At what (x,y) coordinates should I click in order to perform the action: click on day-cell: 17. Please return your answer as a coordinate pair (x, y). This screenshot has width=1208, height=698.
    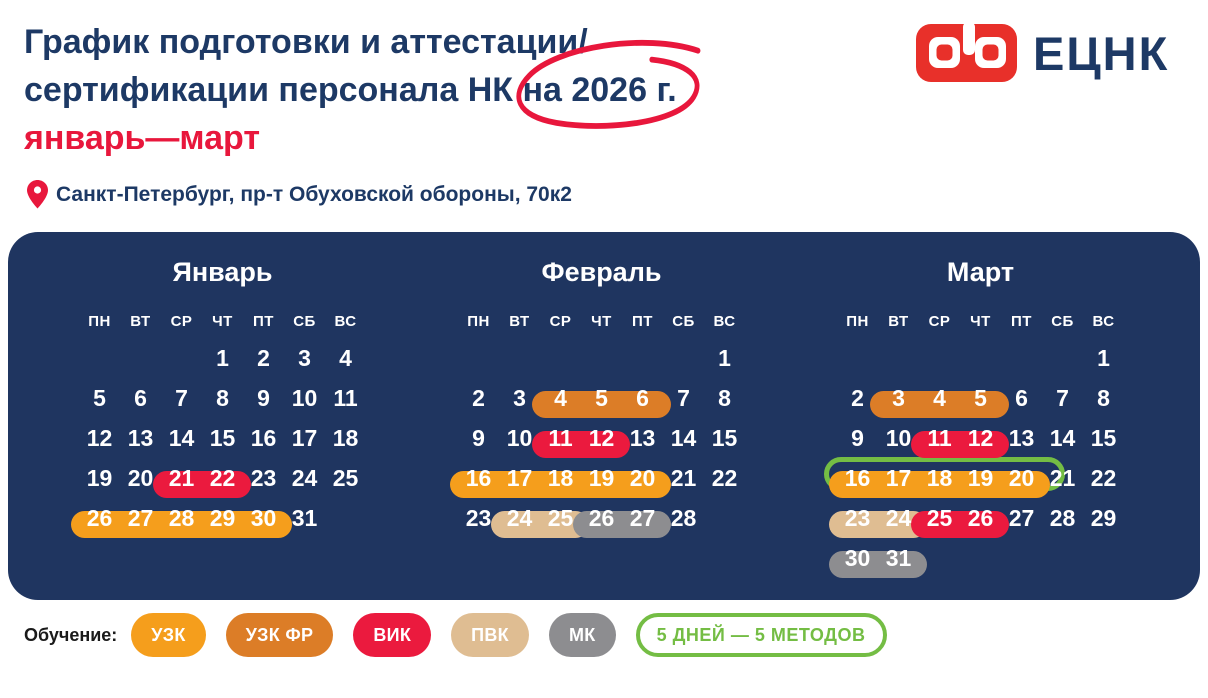
    Looking at the image, I should click on (304, 437).